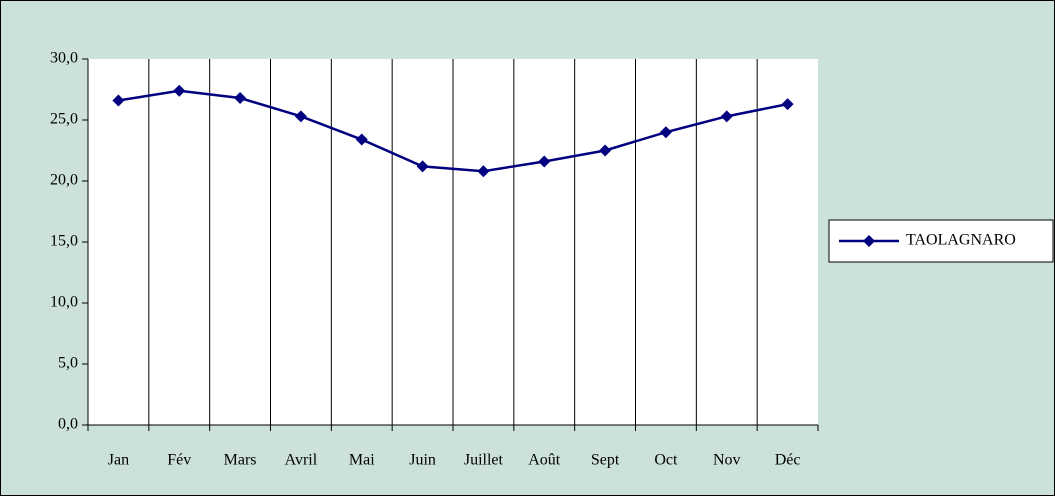  I want to click on x-tick-label: Nov, so click(727, 460).